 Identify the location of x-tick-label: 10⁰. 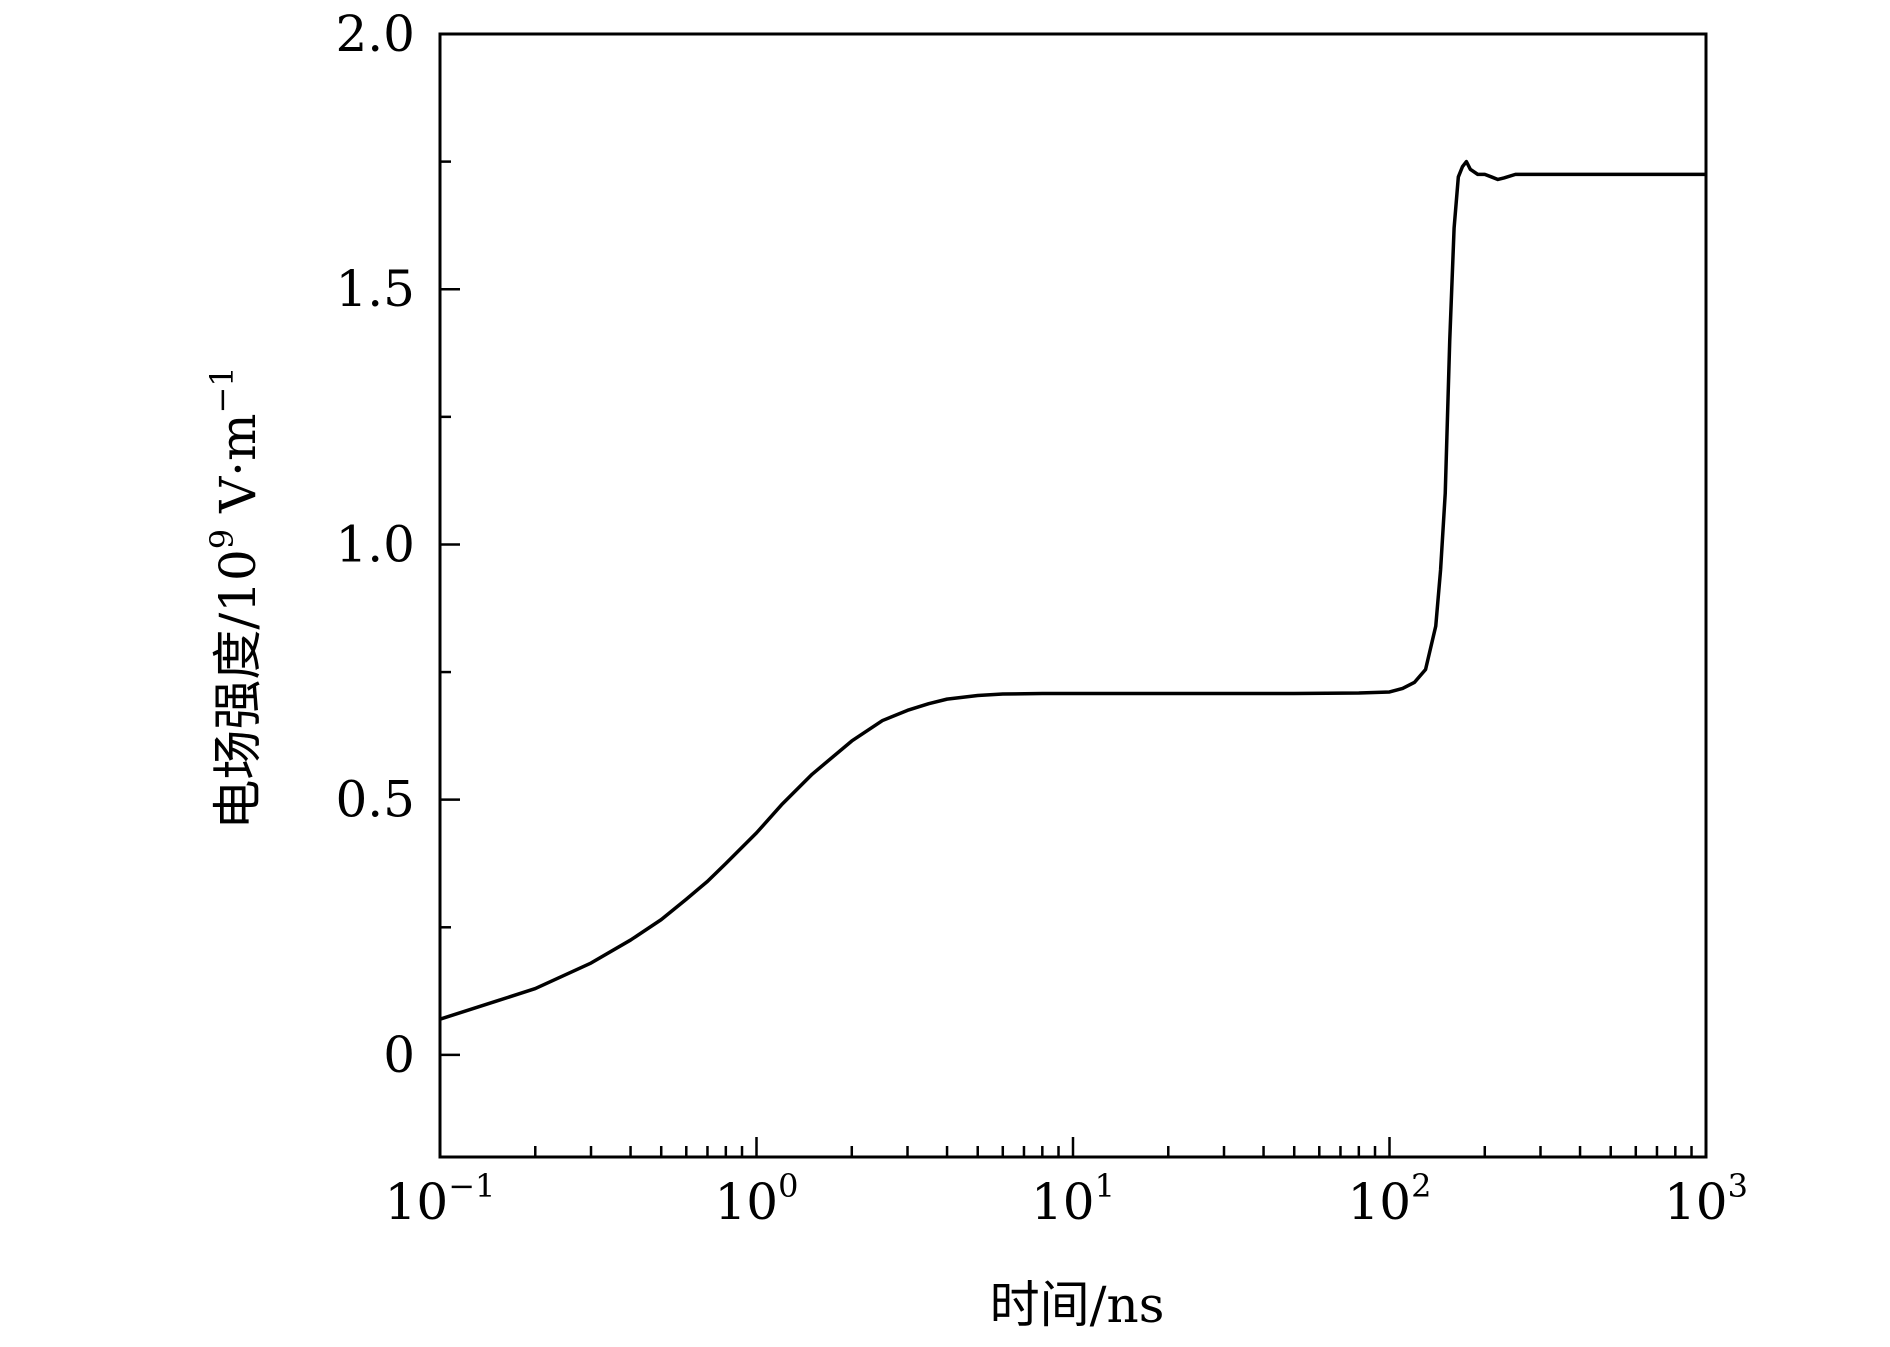
(757, 1199).